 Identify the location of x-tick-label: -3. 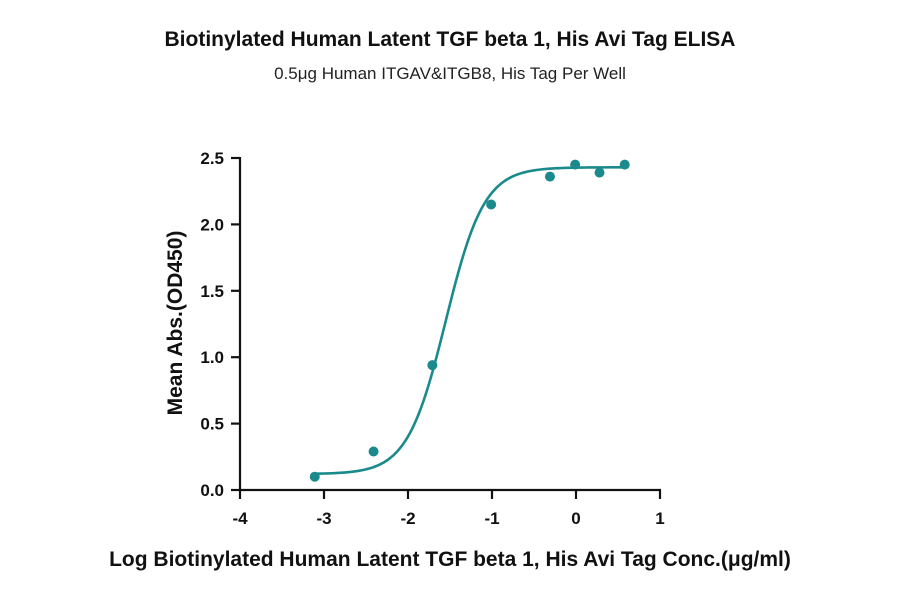
(323, 518).